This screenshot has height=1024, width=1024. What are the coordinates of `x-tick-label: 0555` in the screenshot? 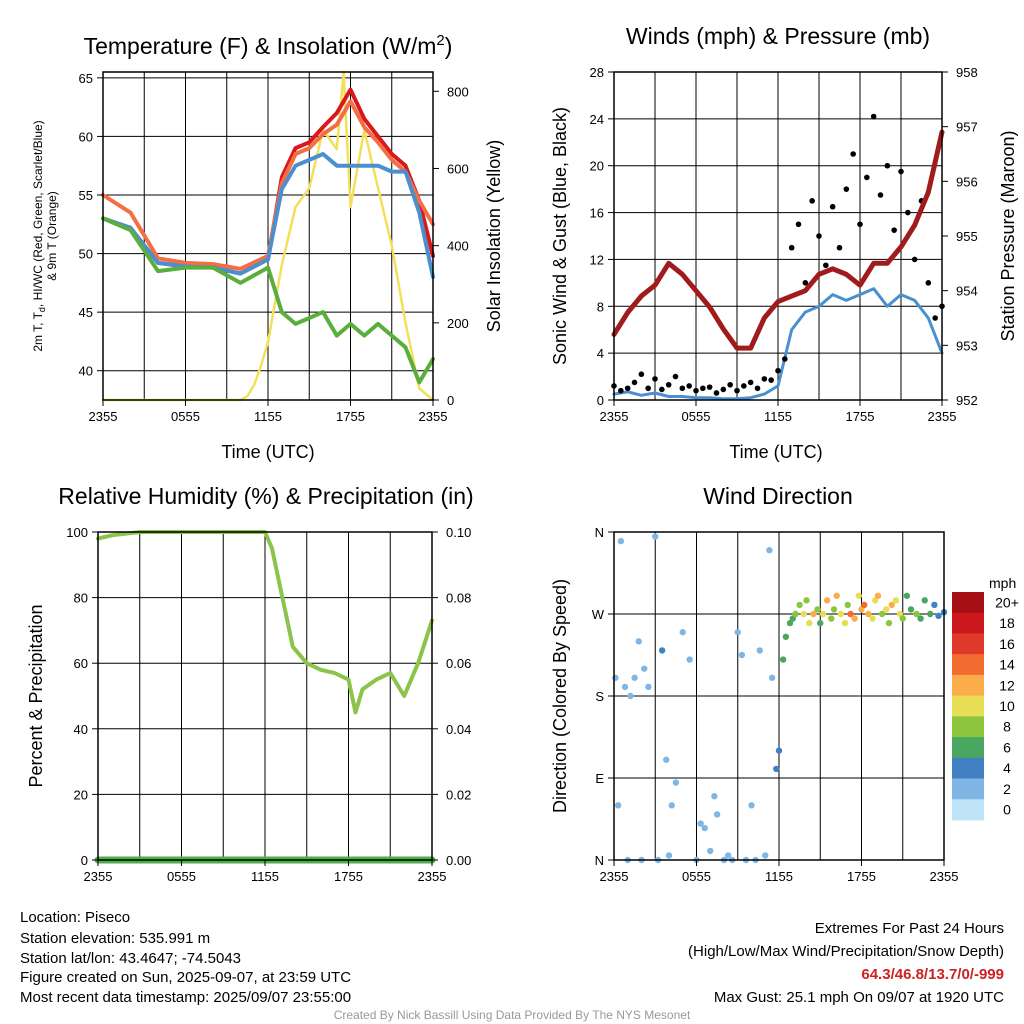 It's located at (696, 416).